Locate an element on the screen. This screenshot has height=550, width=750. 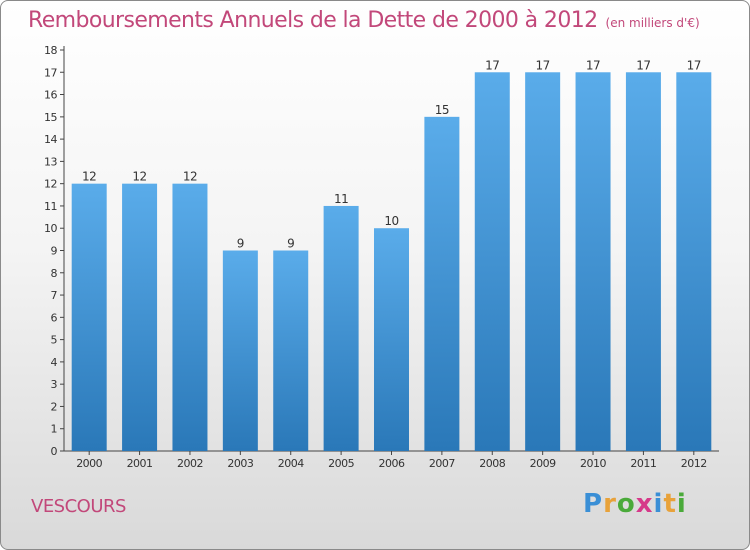
x-tick-label: 2010 is located at coordinates (593, 463).